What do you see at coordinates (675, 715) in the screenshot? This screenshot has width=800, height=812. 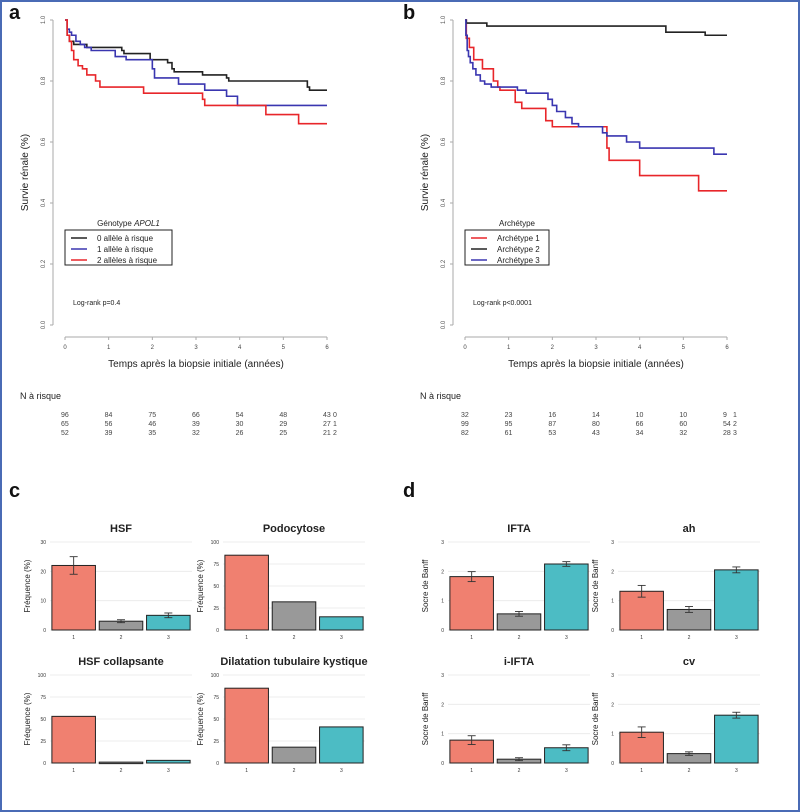 I see `bar-chart-cv: cv 0 1 2 3 Socre de Banff 1 2 3` at bounding box center [675, 715].